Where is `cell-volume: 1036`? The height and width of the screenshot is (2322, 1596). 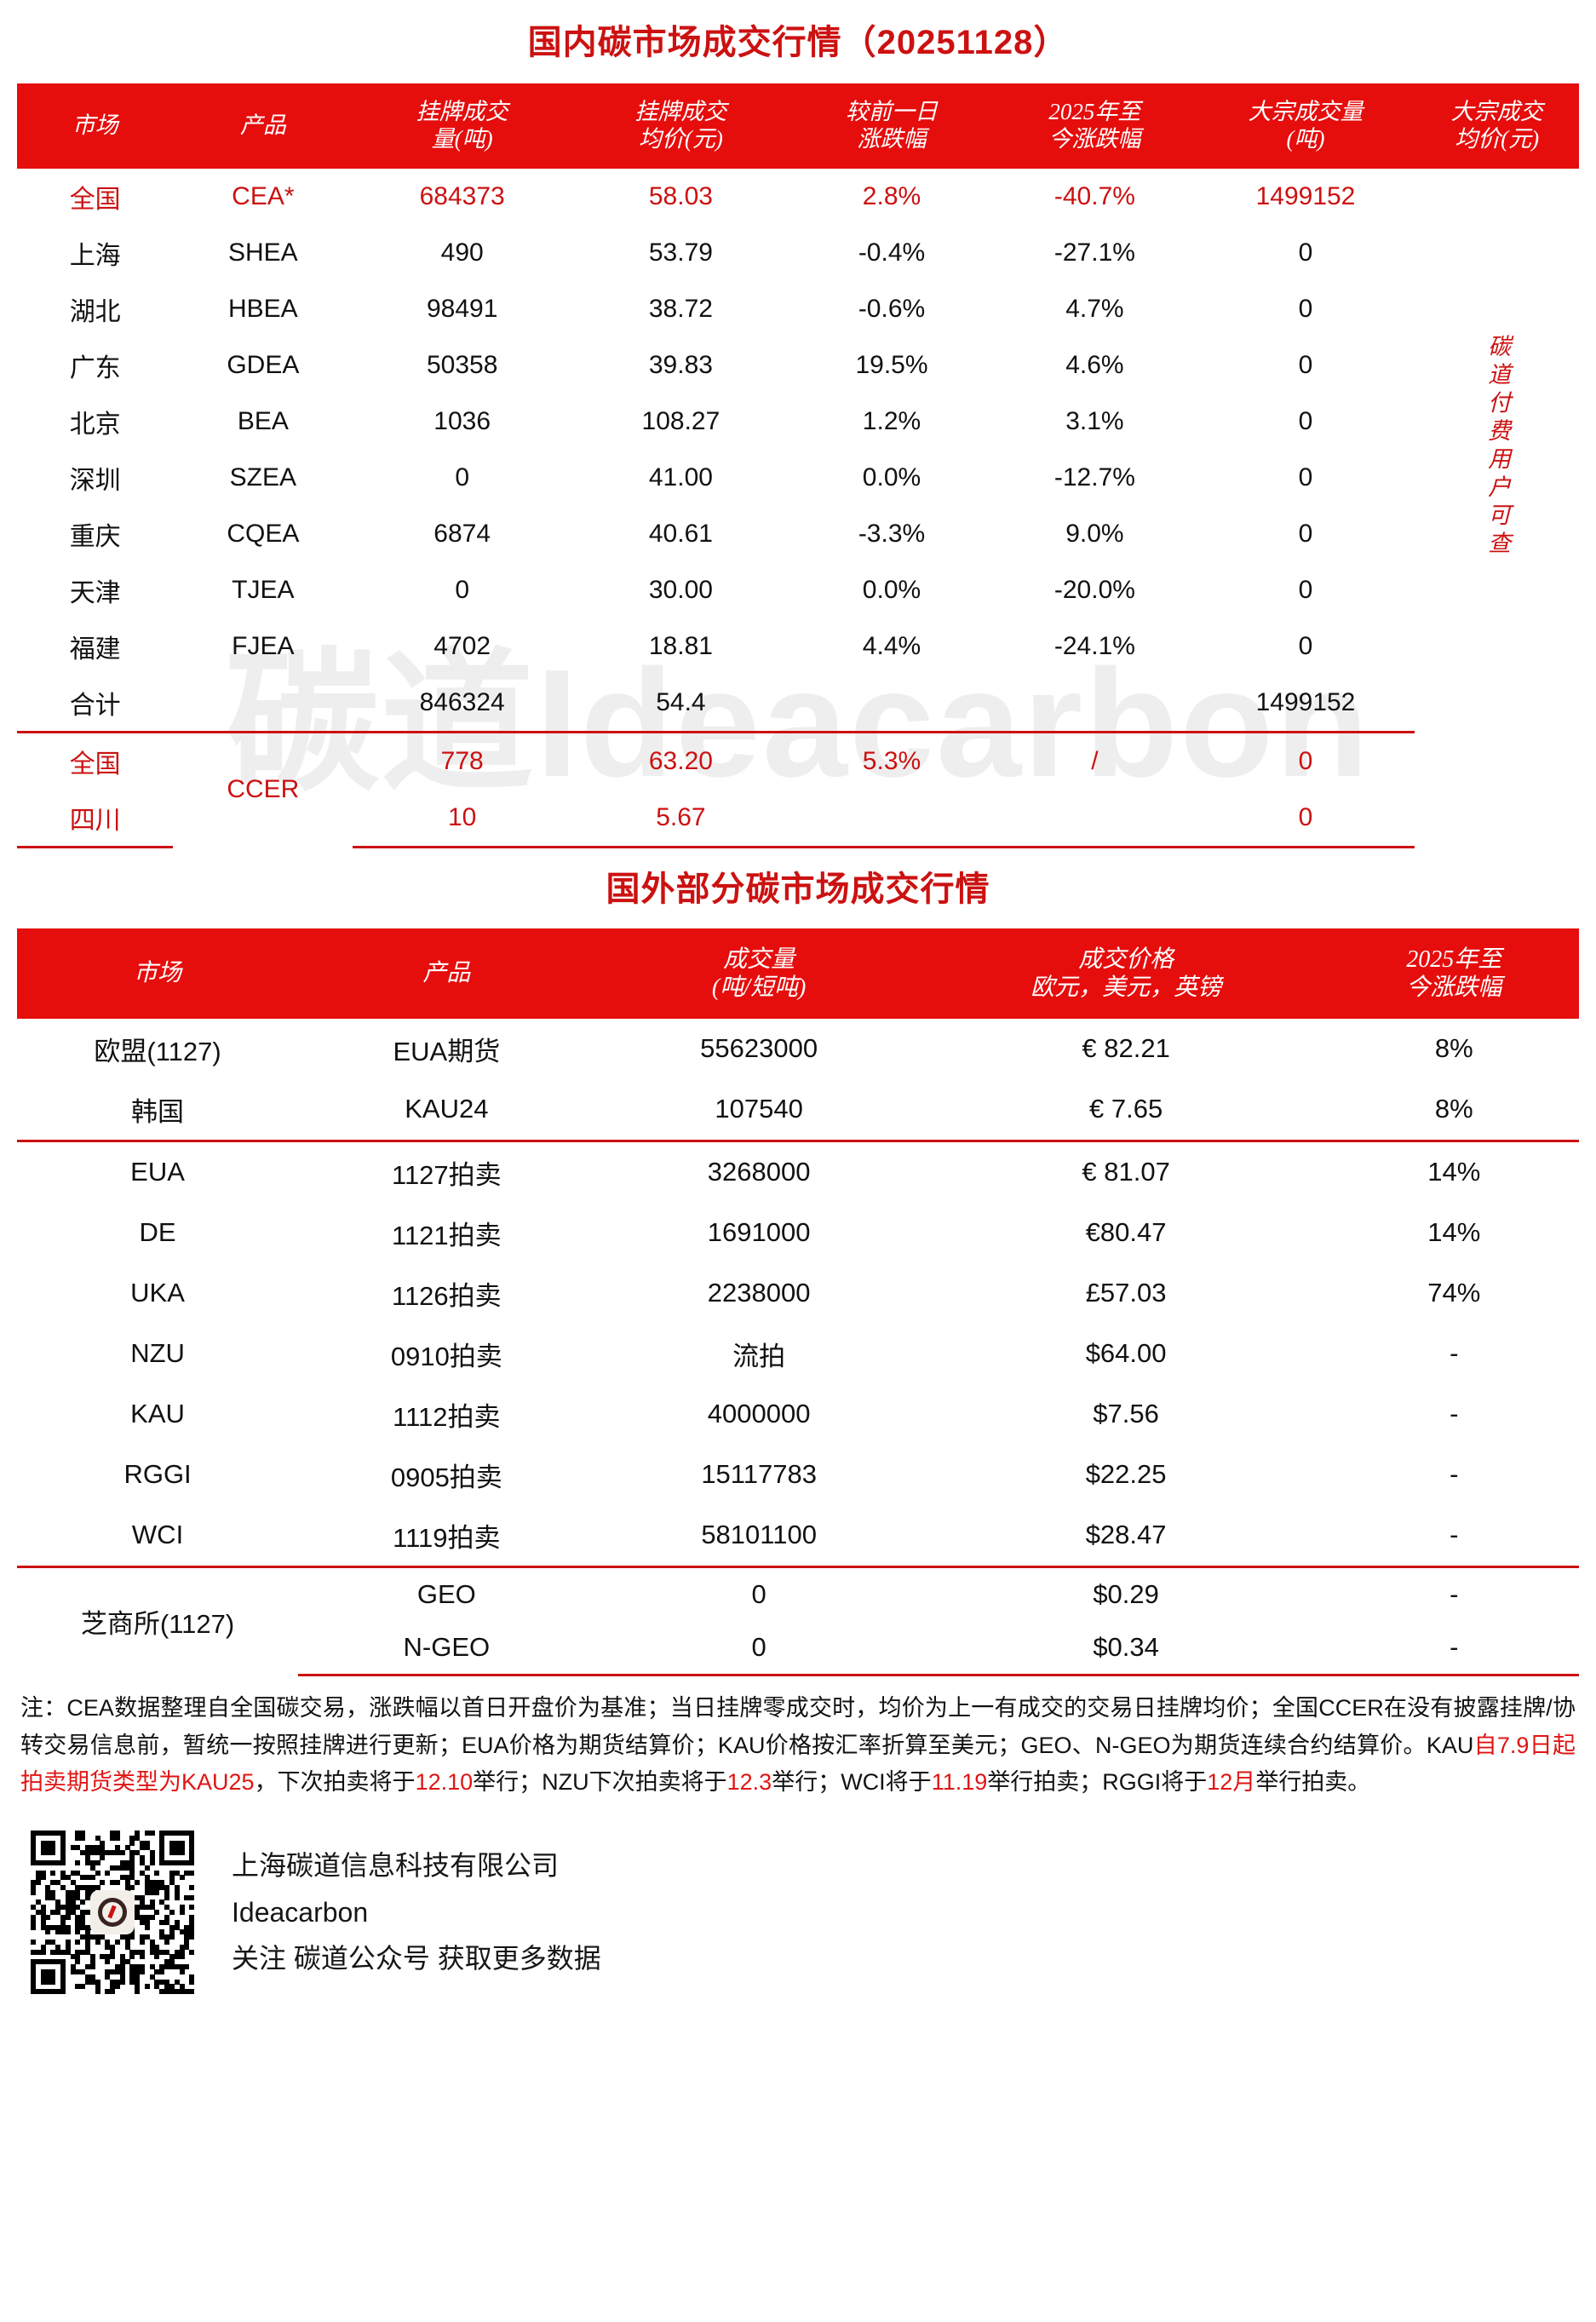 cell-volume: 1036 is located at coordinates (462, 420).